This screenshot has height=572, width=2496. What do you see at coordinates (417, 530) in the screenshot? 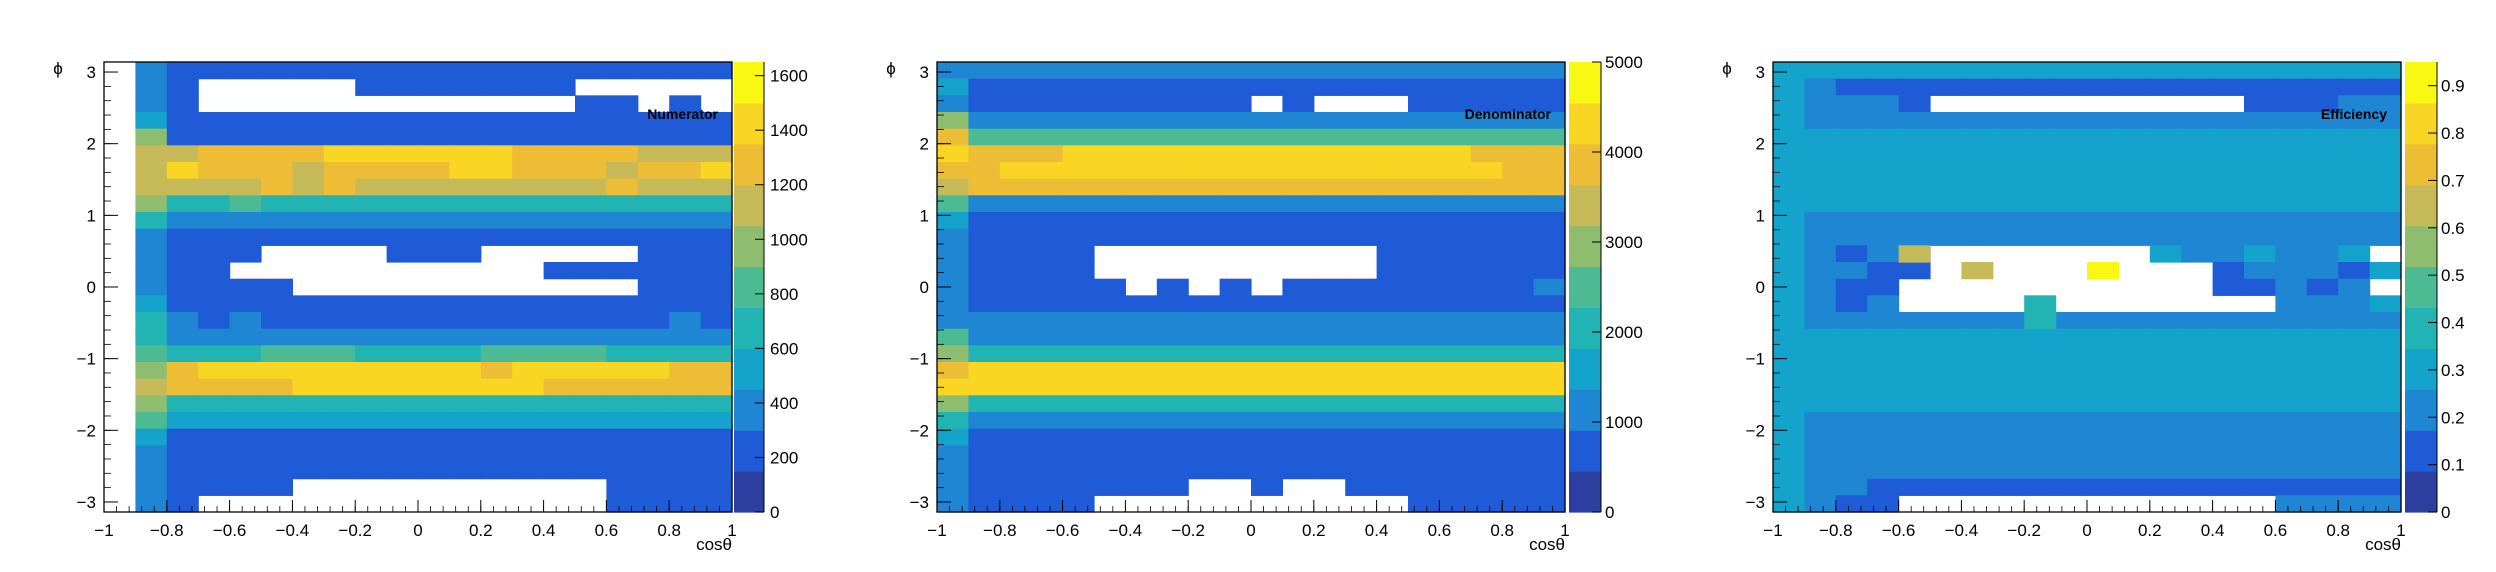
I see `x-tick-label: 0` at bounding box center [417, 530].